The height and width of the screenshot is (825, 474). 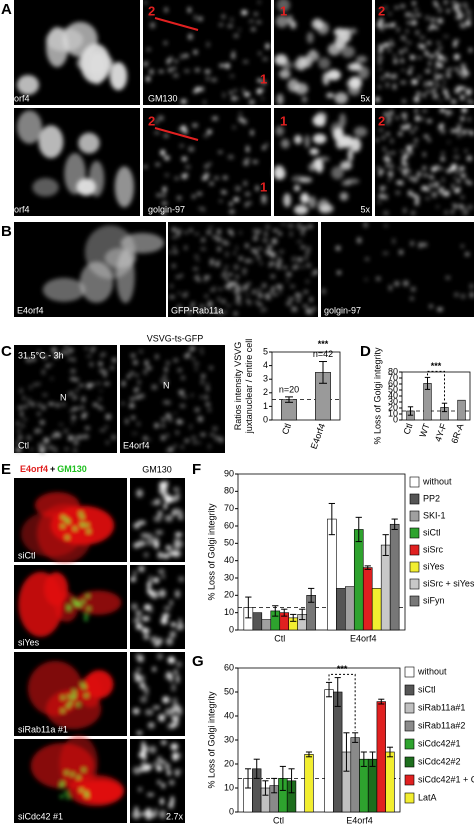 What do you see at coordinates (166, 385) in the screenshot?
I see `image-label: N` at bounding box center [166, 385].